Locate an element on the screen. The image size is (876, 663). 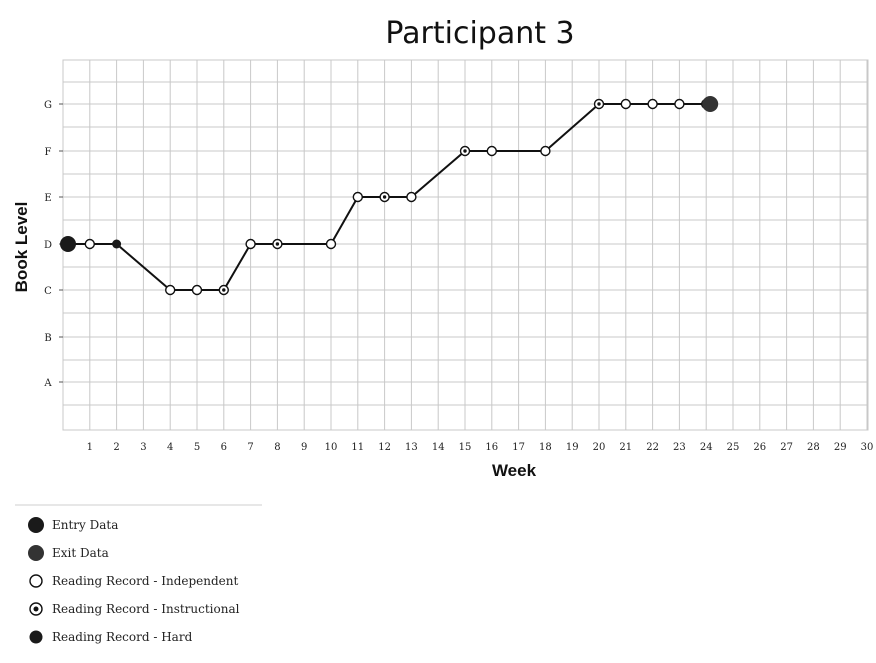
y-tick-label: G is located at coordinates (48, 105).